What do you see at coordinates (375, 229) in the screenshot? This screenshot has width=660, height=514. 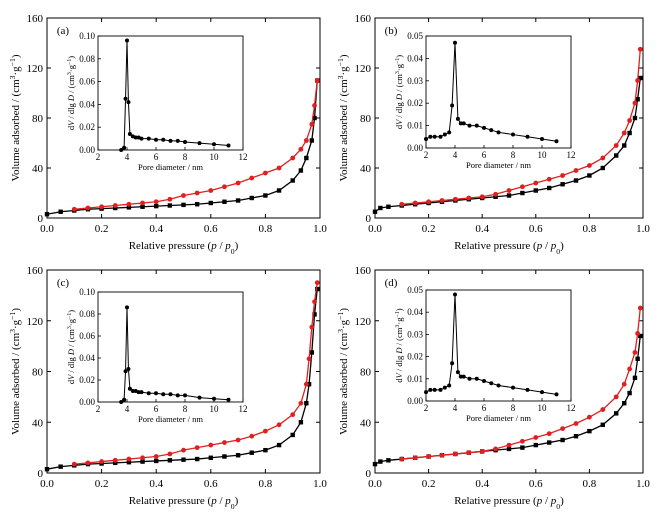 I see `x-tick-label: 0.0` at bounding box center [375, 229].